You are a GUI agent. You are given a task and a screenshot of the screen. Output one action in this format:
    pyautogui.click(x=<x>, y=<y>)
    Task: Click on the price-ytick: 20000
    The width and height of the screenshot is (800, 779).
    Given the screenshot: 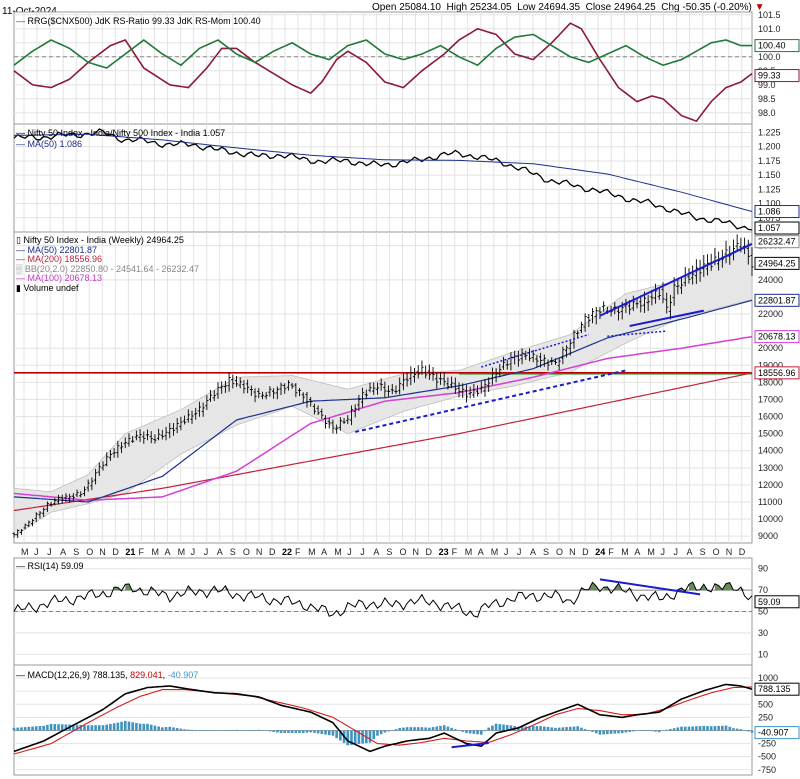 What is the action you would take?
    pyautogui.click(x=770, y=348)
    